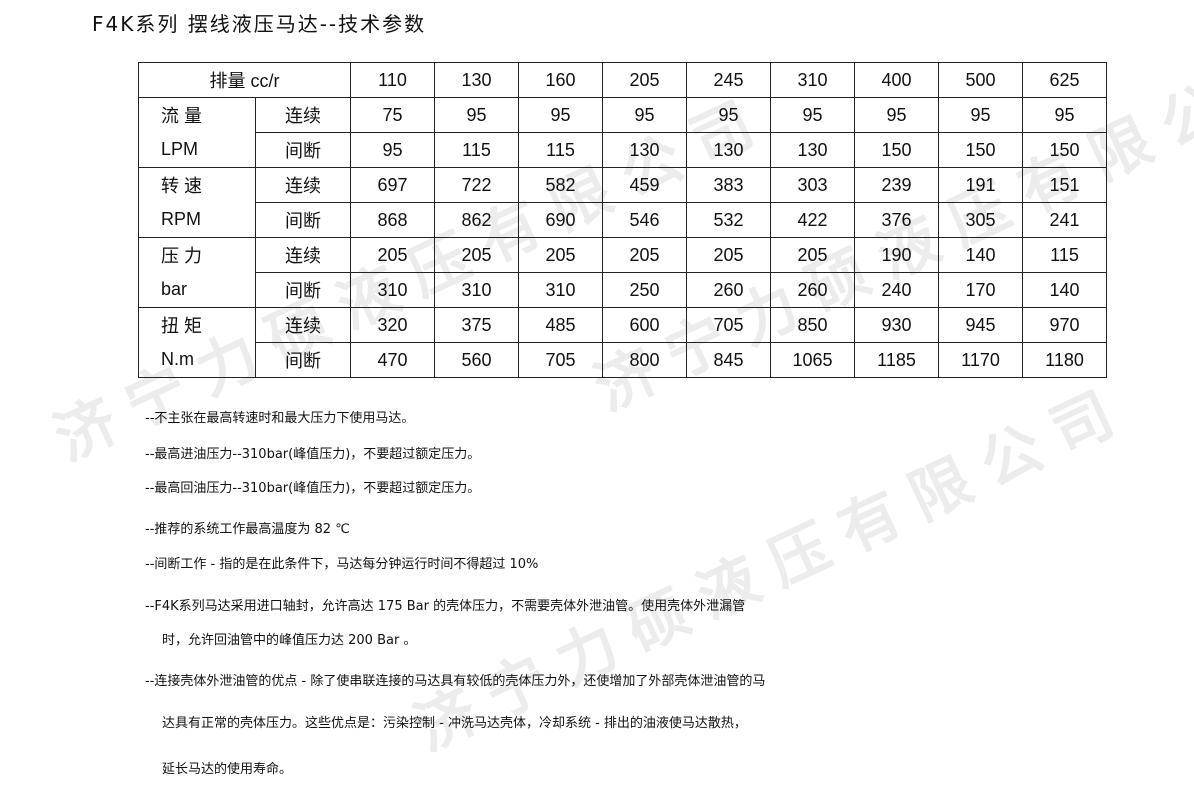 This screenshot has height=788, width=1194. What do you see at coordinates (644, 290) in the screenshot?
I see `table-cell: 250` at bounding box center [644, 290].